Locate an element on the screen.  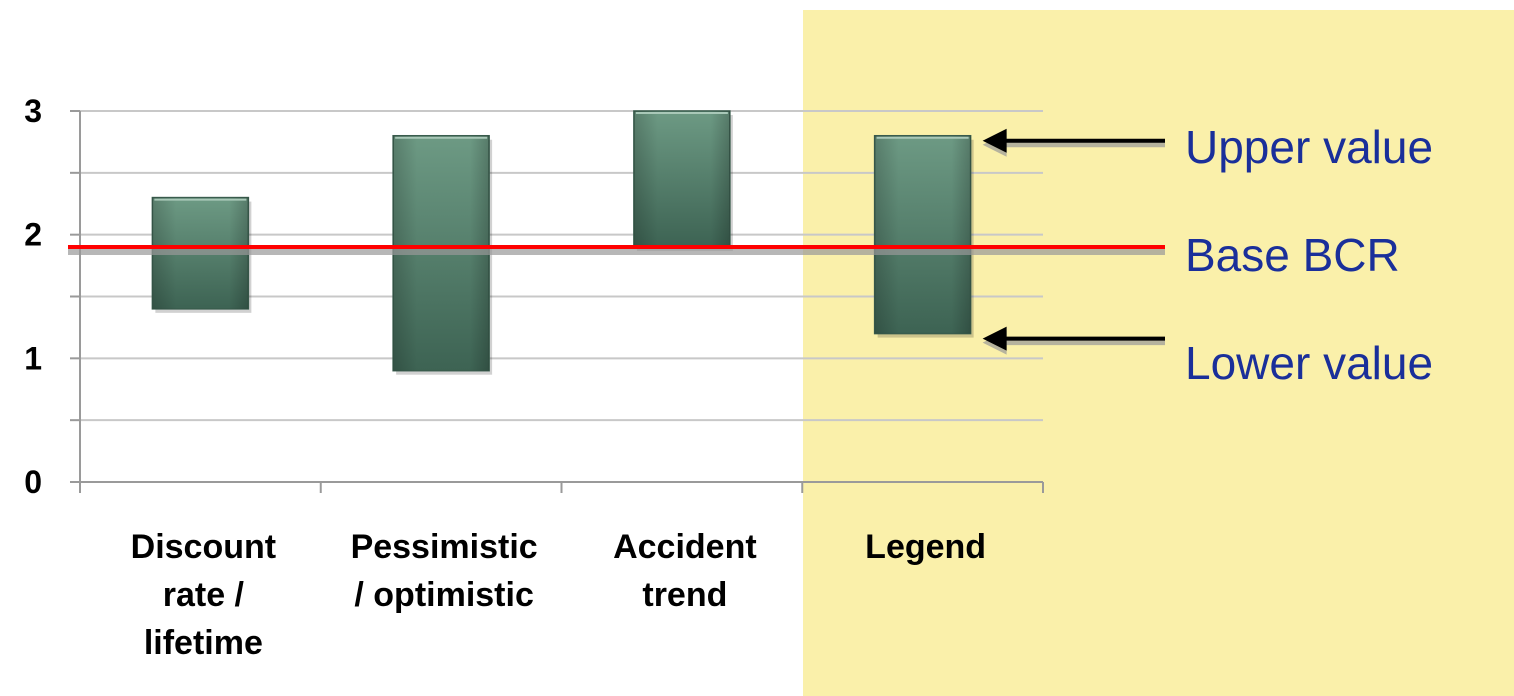
legend-arrows is located at coordinates (1073, 241).